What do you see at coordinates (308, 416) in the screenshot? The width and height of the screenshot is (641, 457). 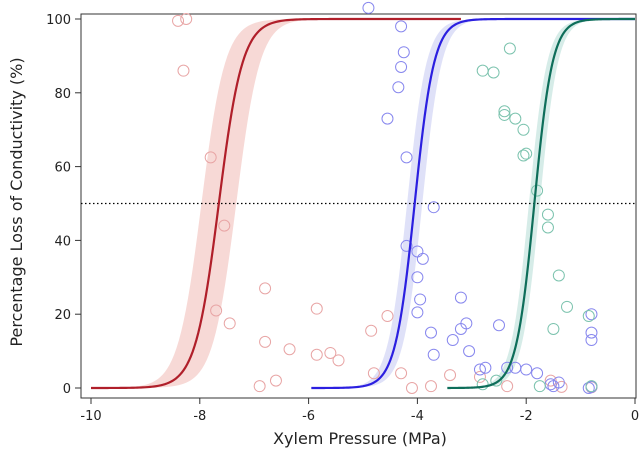 I see `x-tick-label: -6` at bounding box center [308, 416].